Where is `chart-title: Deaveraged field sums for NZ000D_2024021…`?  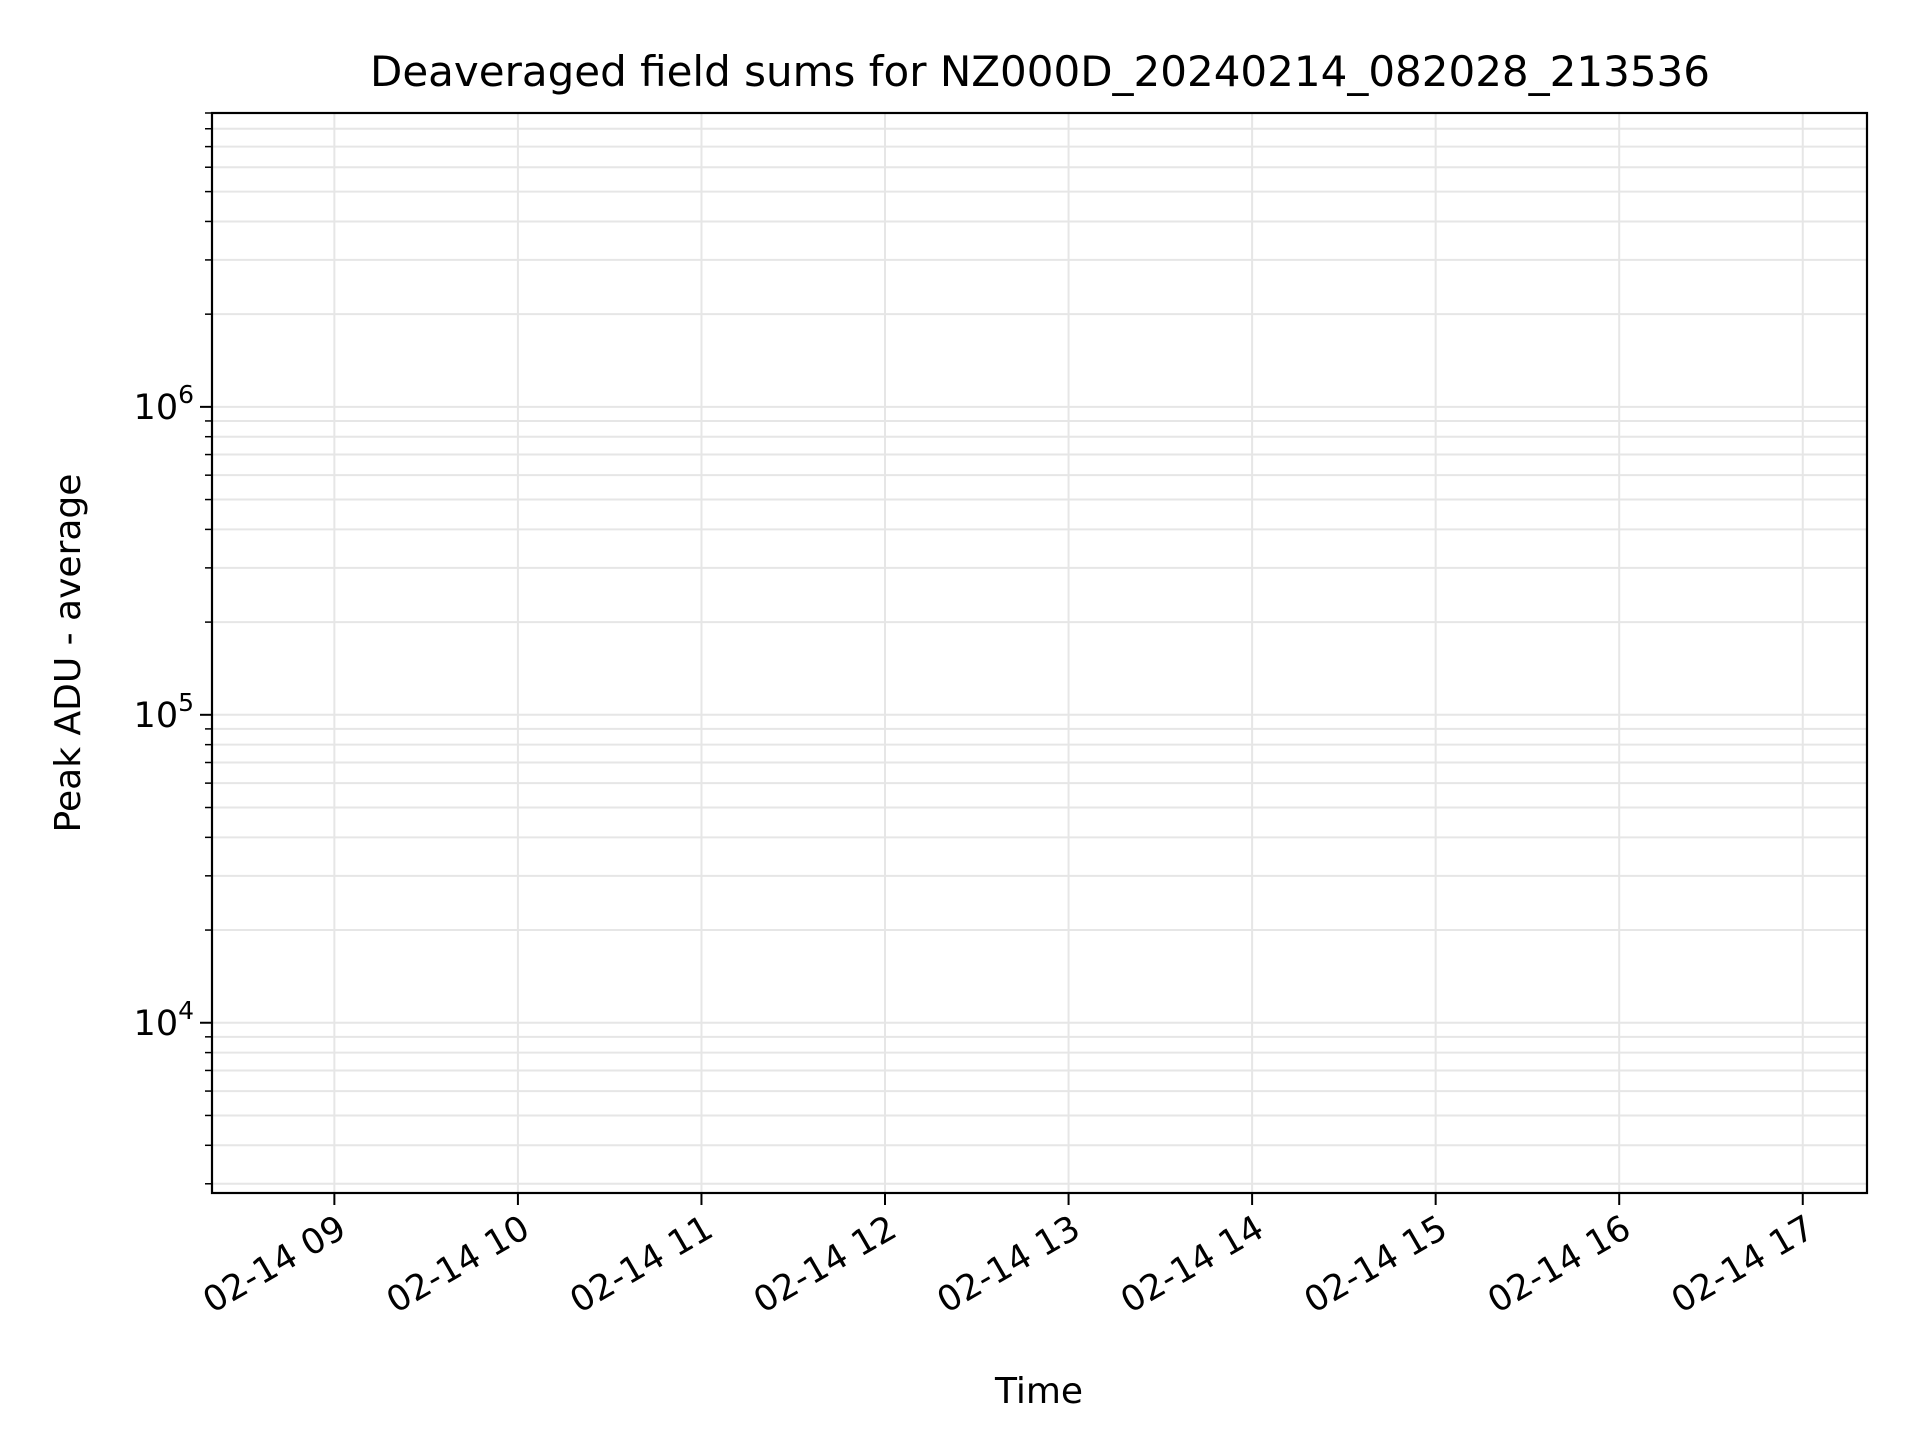 chart-title: Deaveraged field sums for NZ000D_2024021… is located at coordinates (1040, 71).